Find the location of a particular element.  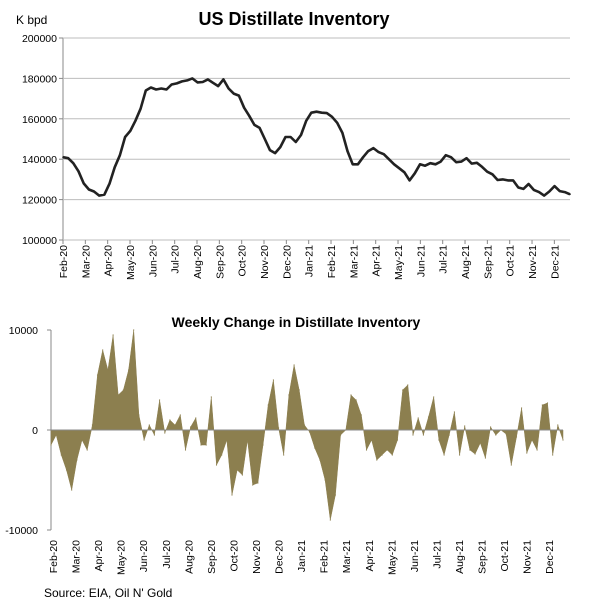

top-x-tick-label: Jan-21 is located at coordinates (310, 261).